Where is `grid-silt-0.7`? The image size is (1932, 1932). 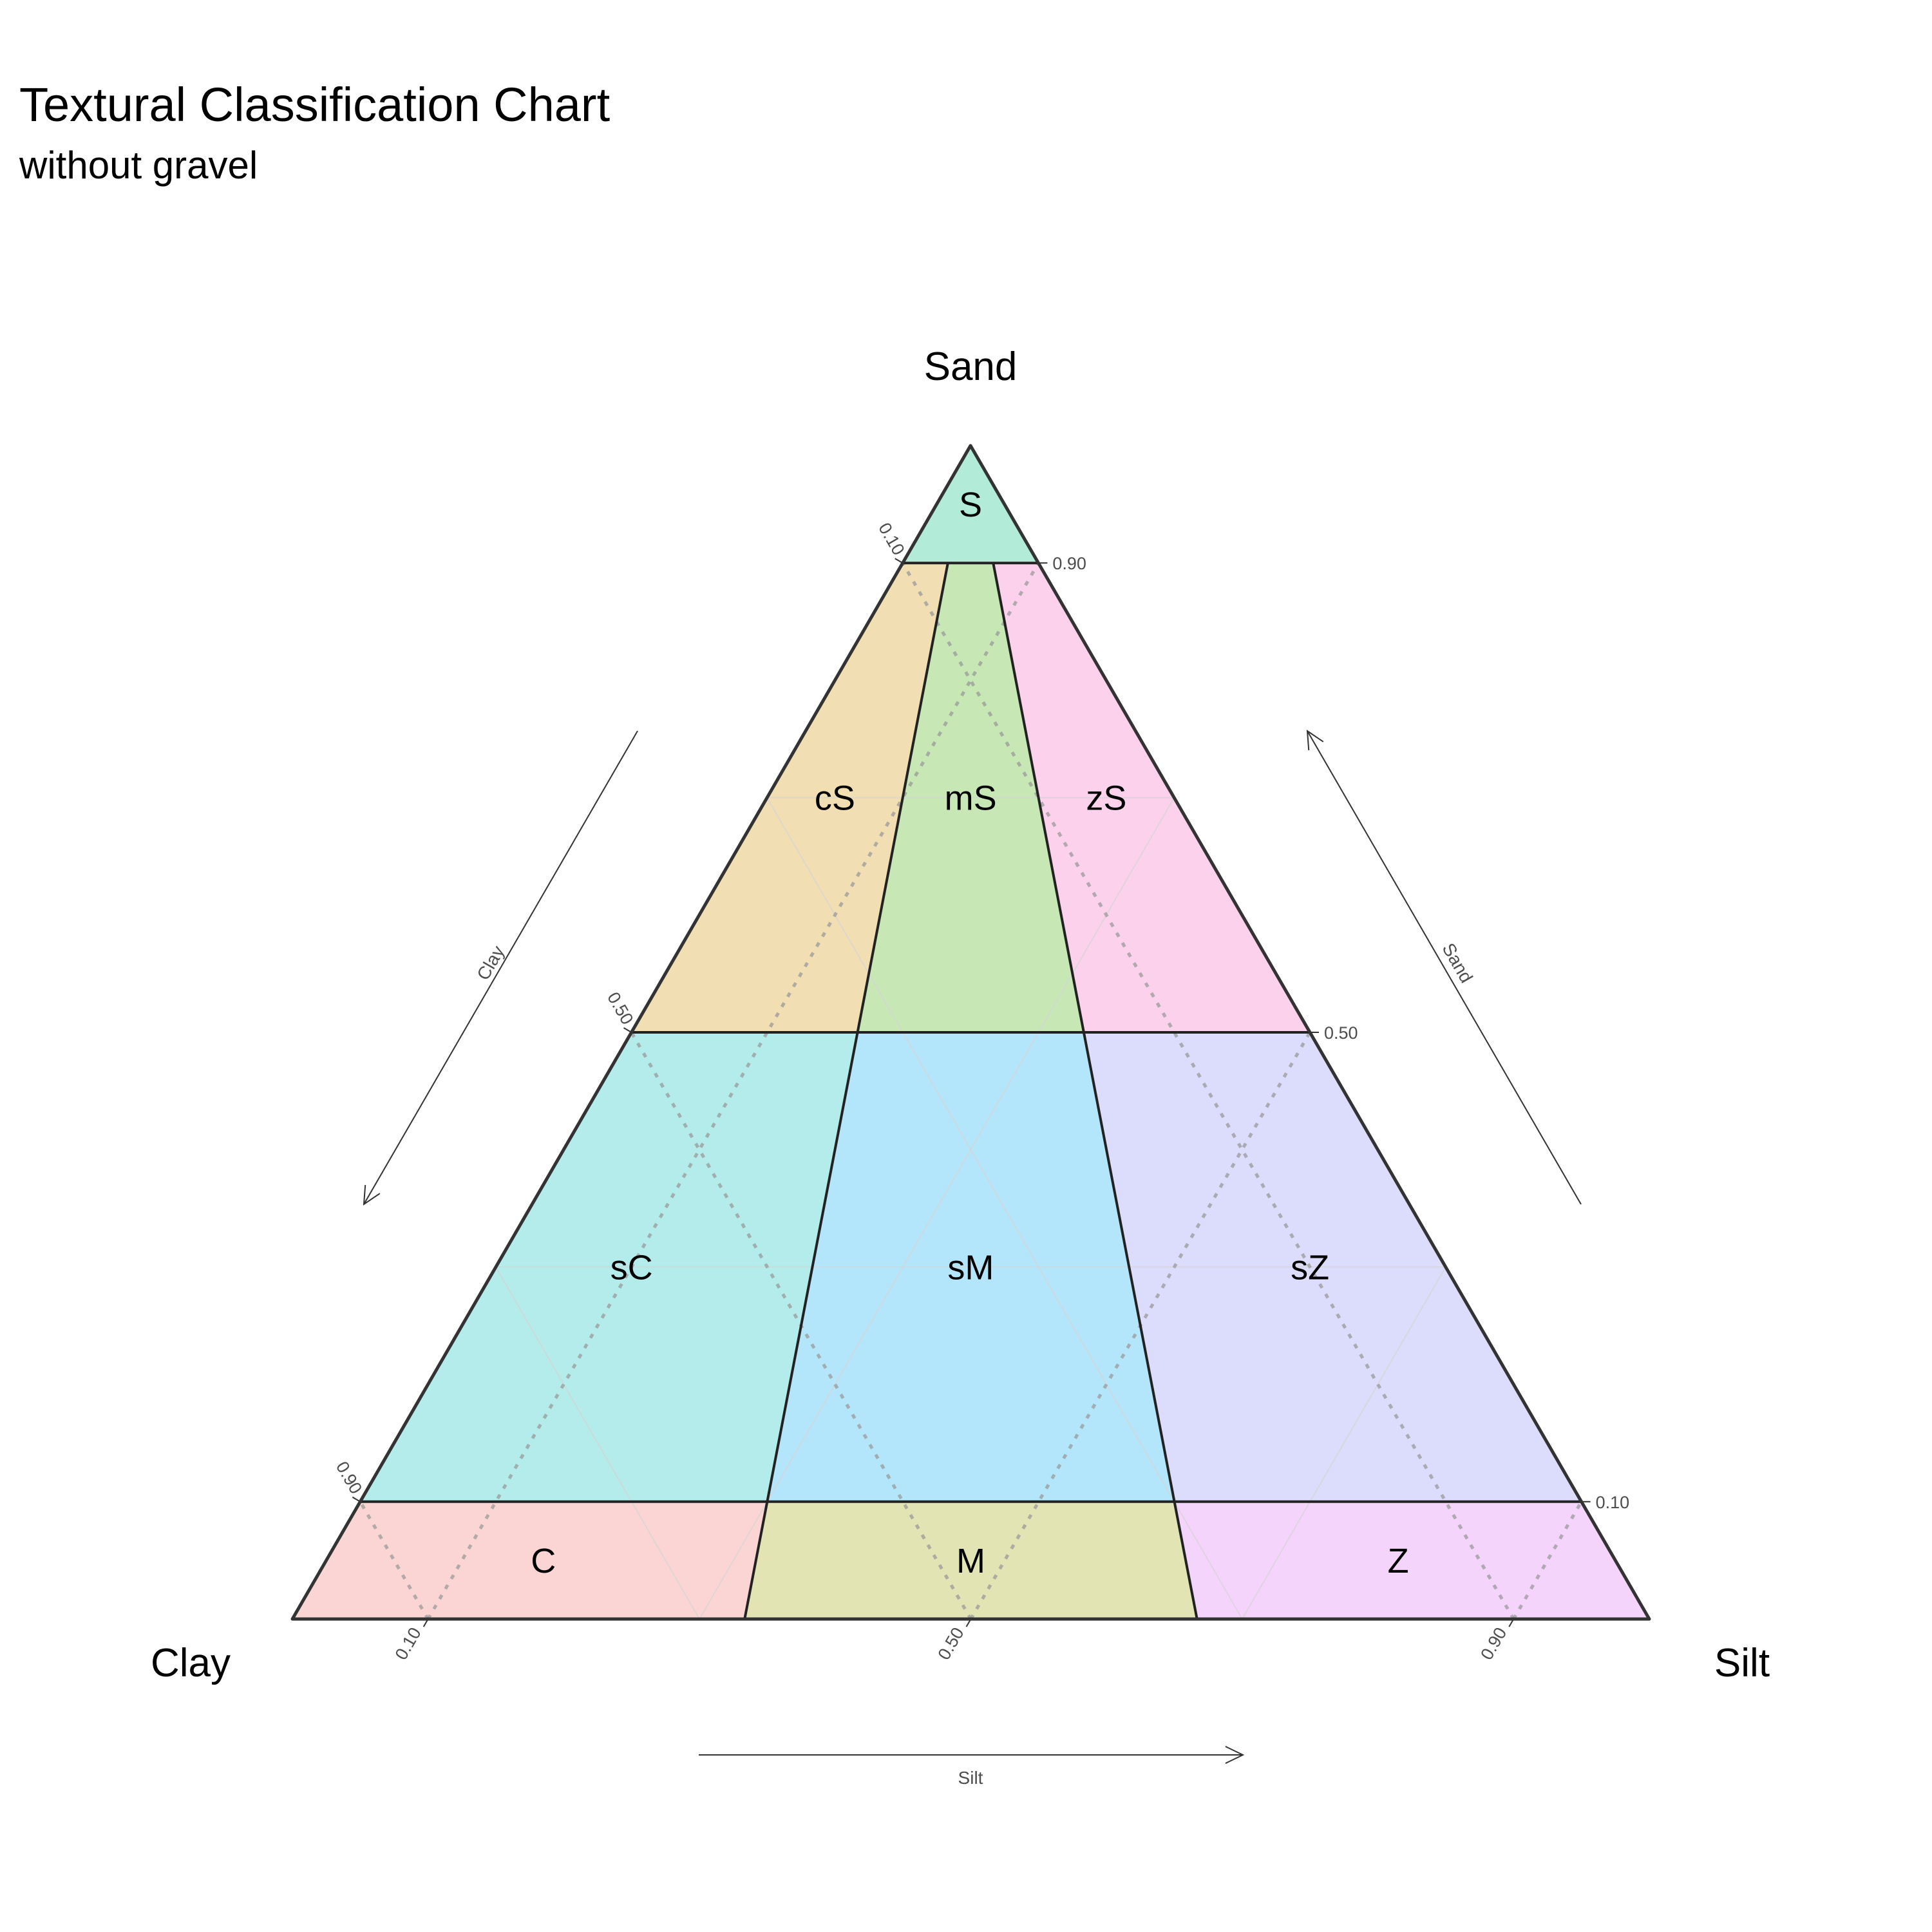
grid-silt-0.7 is located at coordinates (1344, 1443).